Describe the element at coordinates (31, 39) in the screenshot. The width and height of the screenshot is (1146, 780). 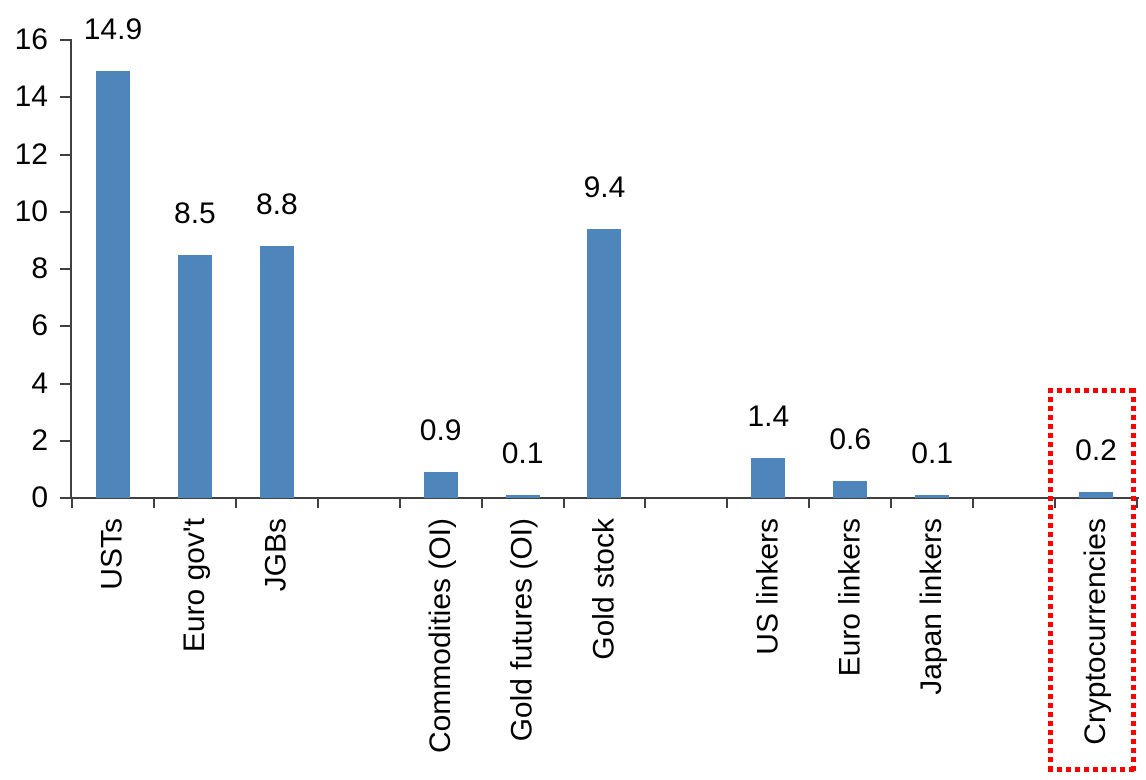
I see `y-tick-label: 16` at that location.